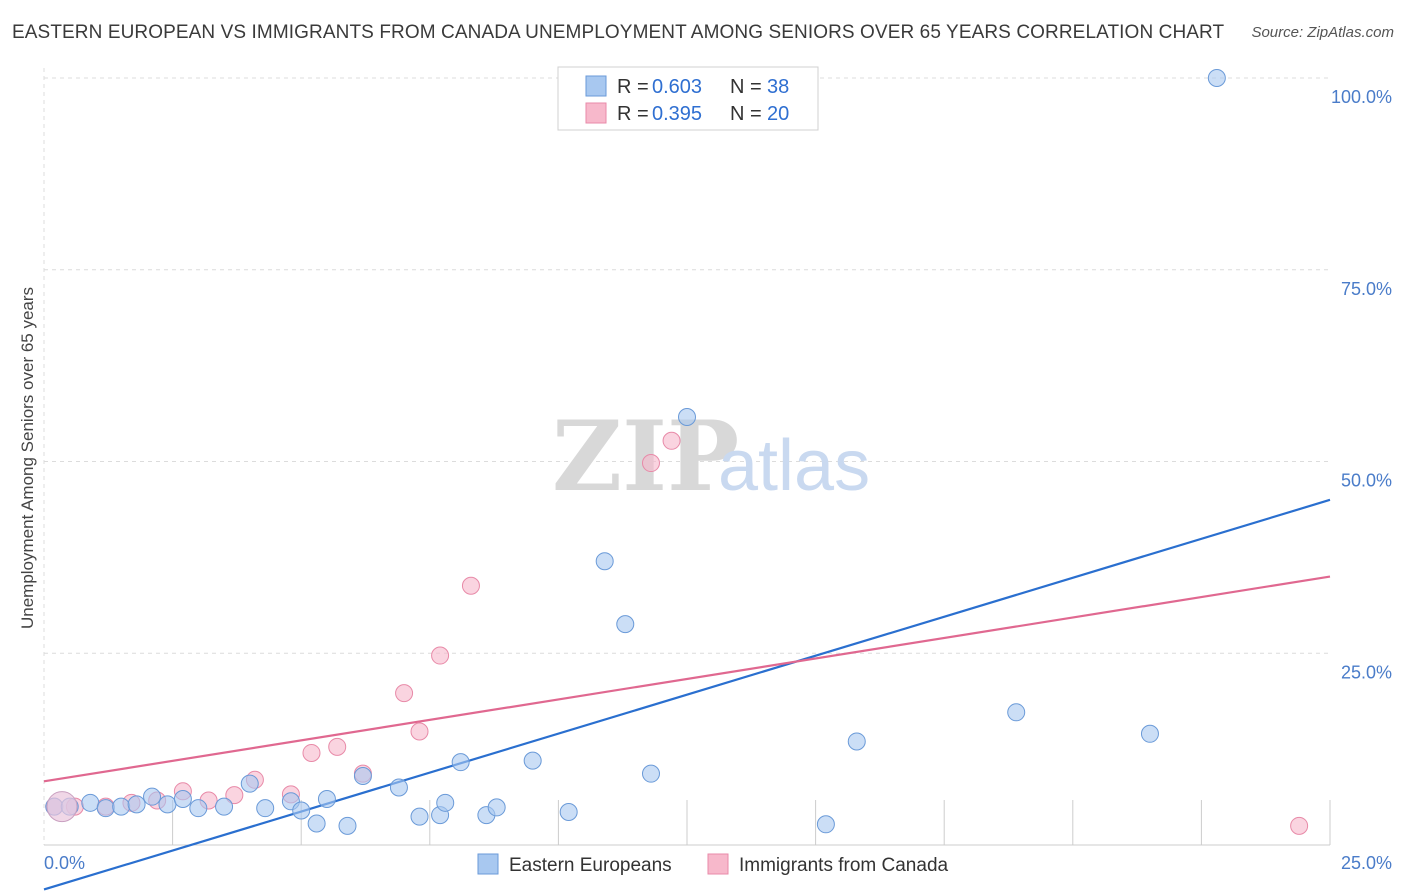 Image resolution: width=1406 pixels, height=892 pixels. What do you see at coordinates (1366, 289) in the screenshot?
I see `y-tick-label: 75.0%` at bounding box center [1366, 289].